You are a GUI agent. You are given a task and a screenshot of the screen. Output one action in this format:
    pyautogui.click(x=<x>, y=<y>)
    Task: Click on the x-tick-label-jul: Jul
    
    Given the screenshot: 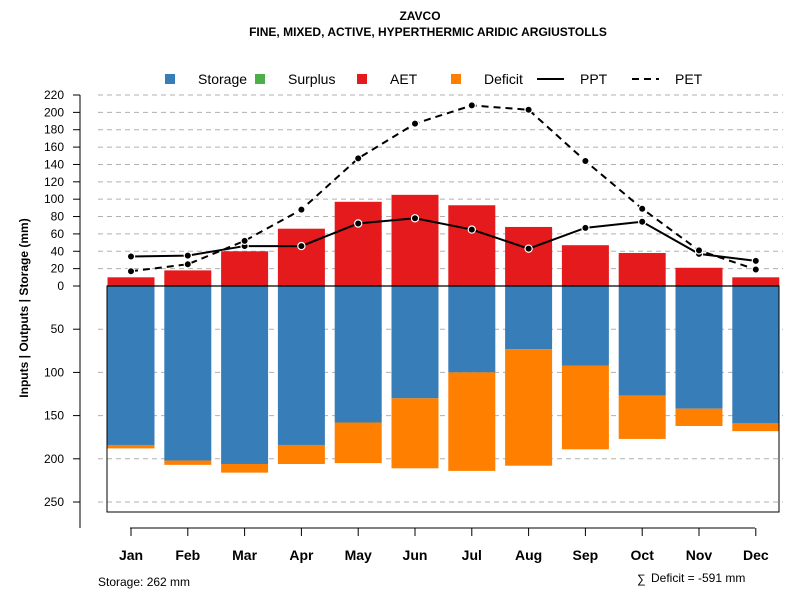 What is the action you would take?
    pyautogui.click(x=472, y=555)
    